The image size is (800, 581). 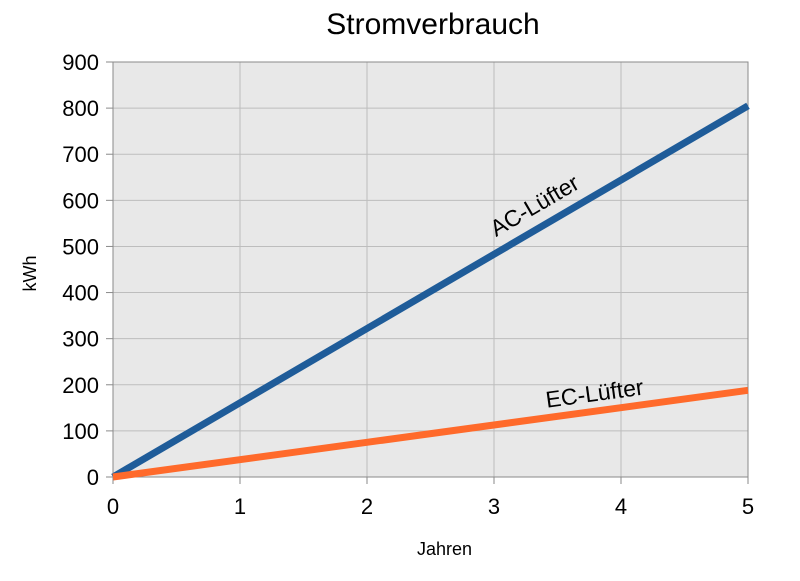 I want to click on y-tick-label: 100, so click(x=80, y=431).